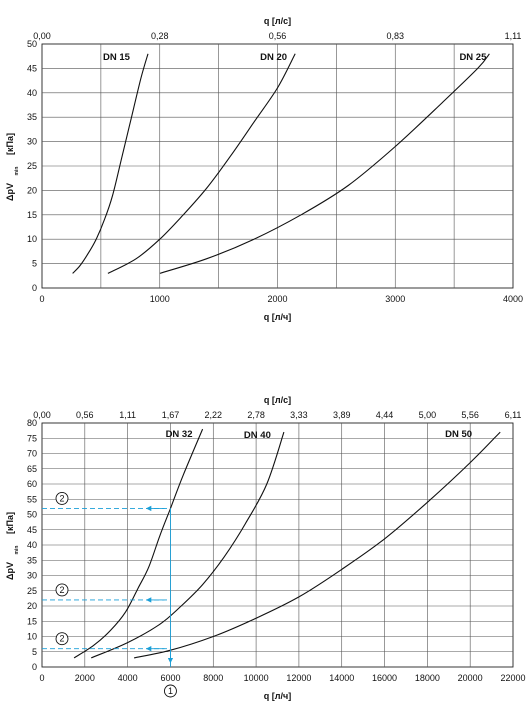  What do you see at coordinates (32, 499) in the screenshot?
I see `y-tick-label: 55` at bounding box center [32, 499].